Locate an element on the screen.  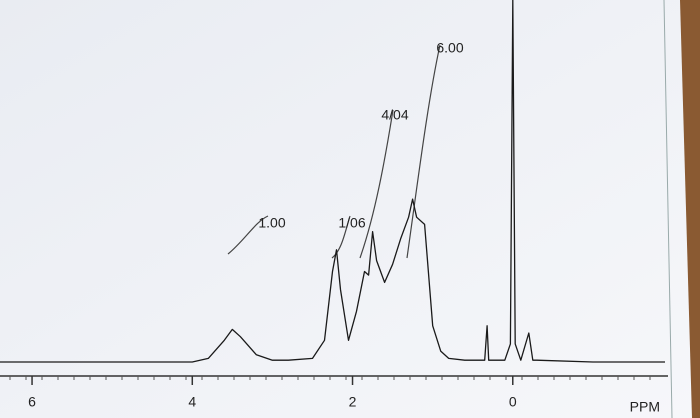
paper-border is located at coordinates (668, 209).